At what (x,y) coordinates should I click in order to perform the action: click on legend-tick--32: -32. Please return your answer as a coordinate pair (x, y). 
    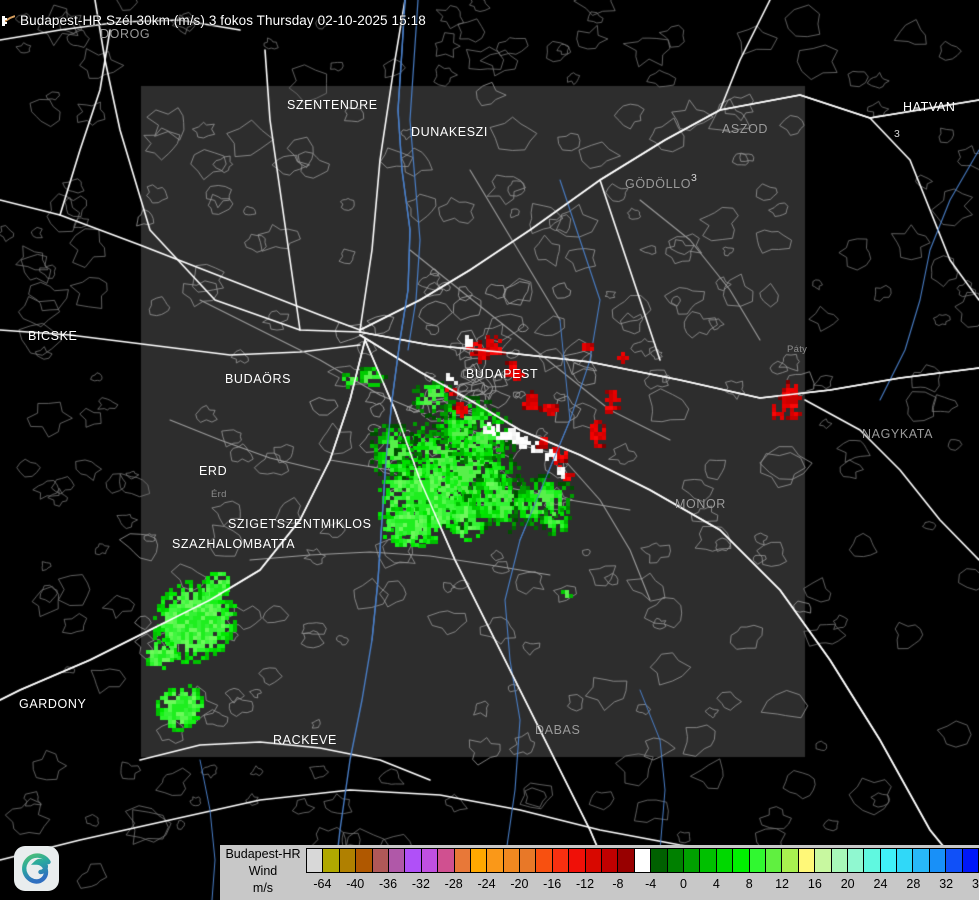
    Looking at the image, I should click on (420, 884).